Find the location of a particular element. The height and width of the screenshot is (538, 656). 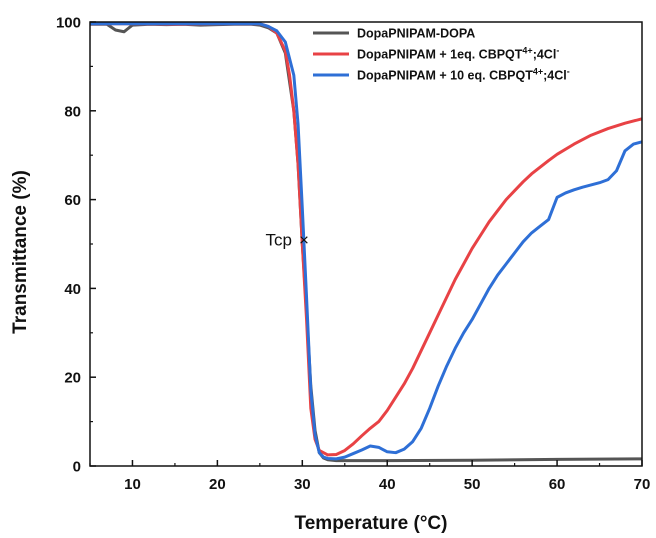

y-tick-label: 20 is located at coordinates (72, 378).